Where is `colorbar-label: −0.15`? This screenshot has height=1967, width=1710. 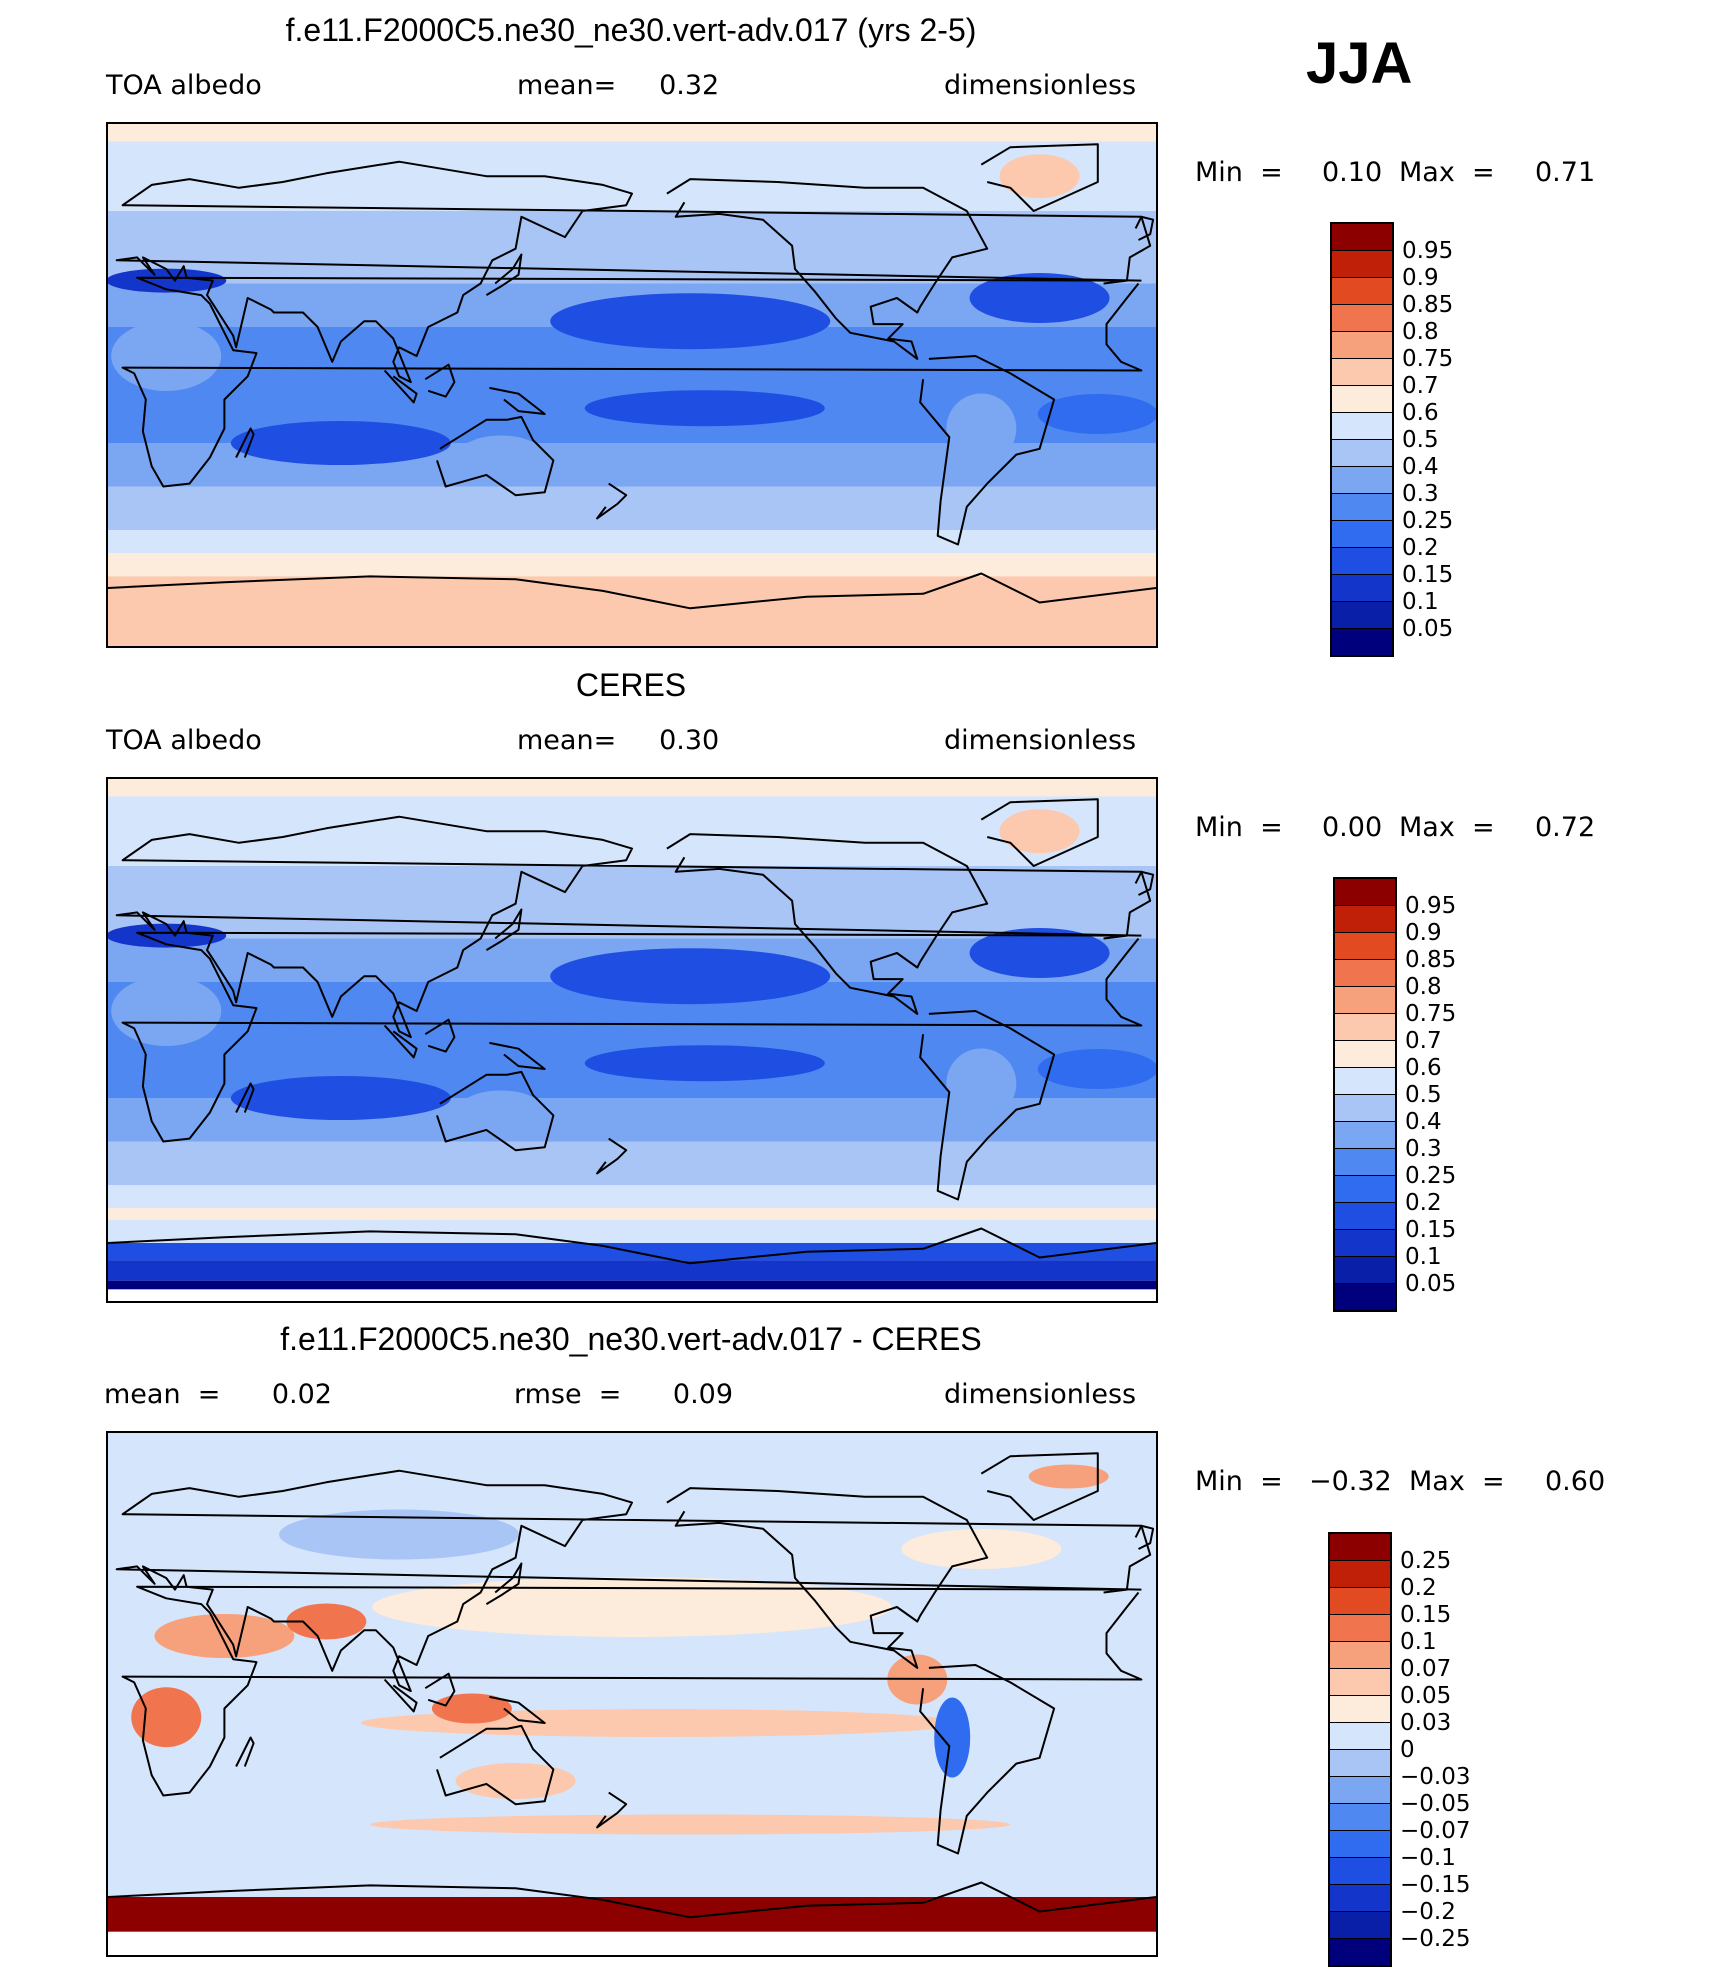
colorbar-label: −0.15 is located at coordinates (1435, 1885).